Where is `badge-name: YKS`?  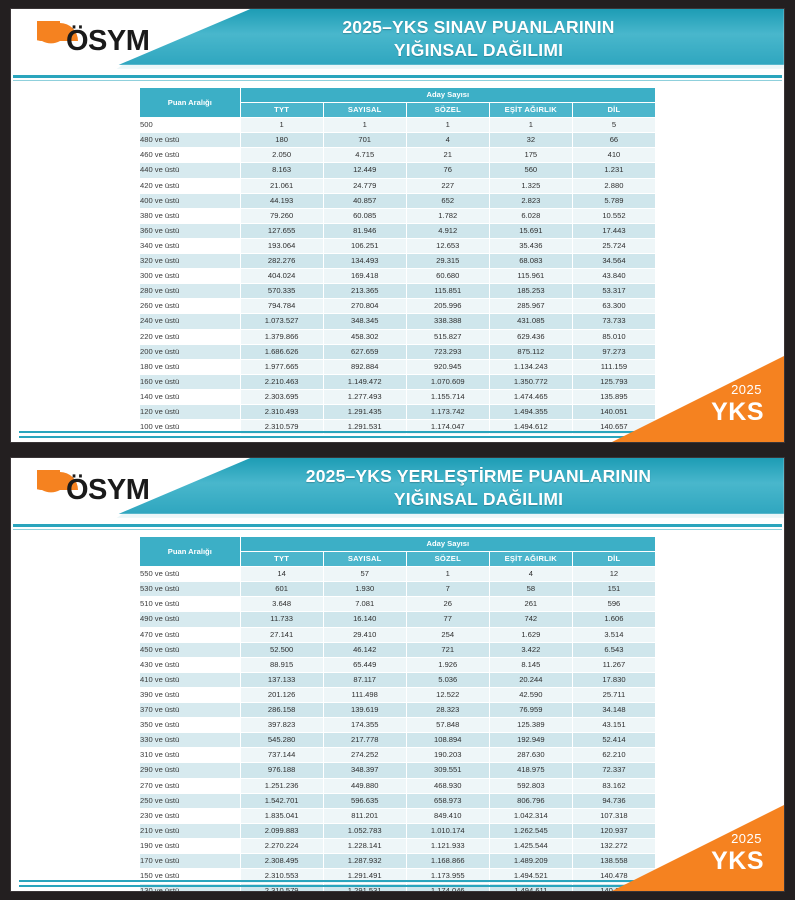
badge-name: YKS is located at coordinates (737, 861).